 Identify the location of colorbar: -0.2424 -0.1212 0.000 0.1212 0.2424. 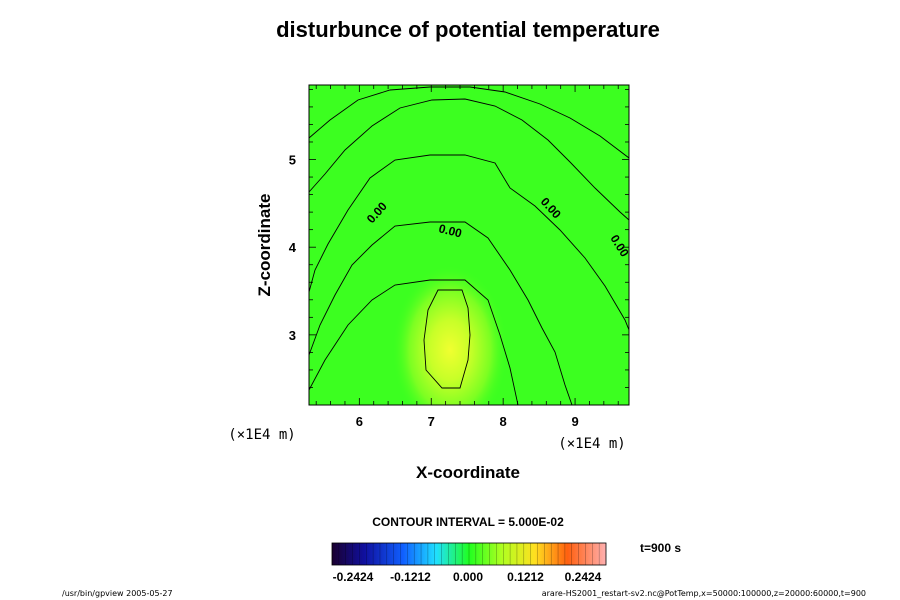
(469, 563).